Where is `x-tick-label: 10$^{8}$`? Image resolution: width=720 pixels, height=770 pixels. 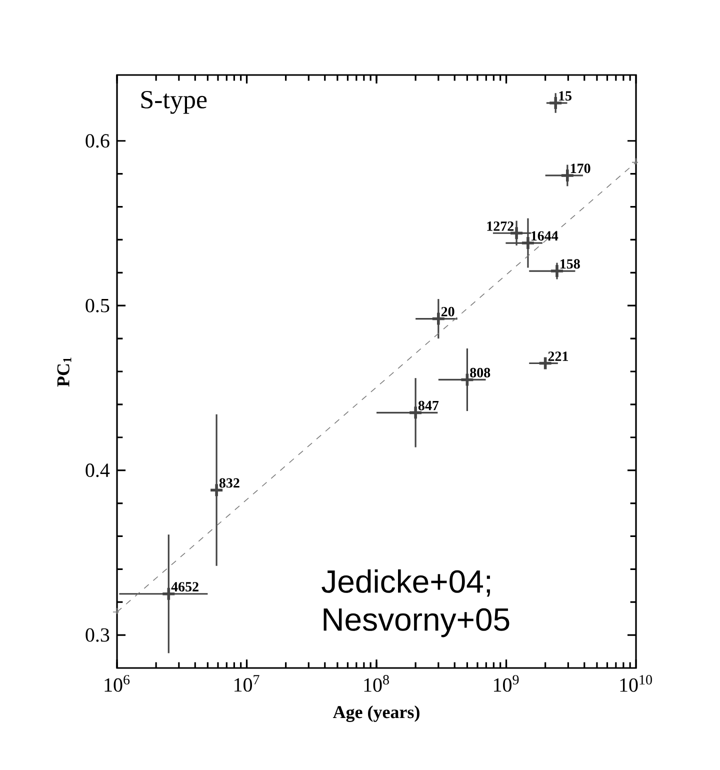
x-tick-label: 10$^{8}$ is located at coordinates (376, 683).